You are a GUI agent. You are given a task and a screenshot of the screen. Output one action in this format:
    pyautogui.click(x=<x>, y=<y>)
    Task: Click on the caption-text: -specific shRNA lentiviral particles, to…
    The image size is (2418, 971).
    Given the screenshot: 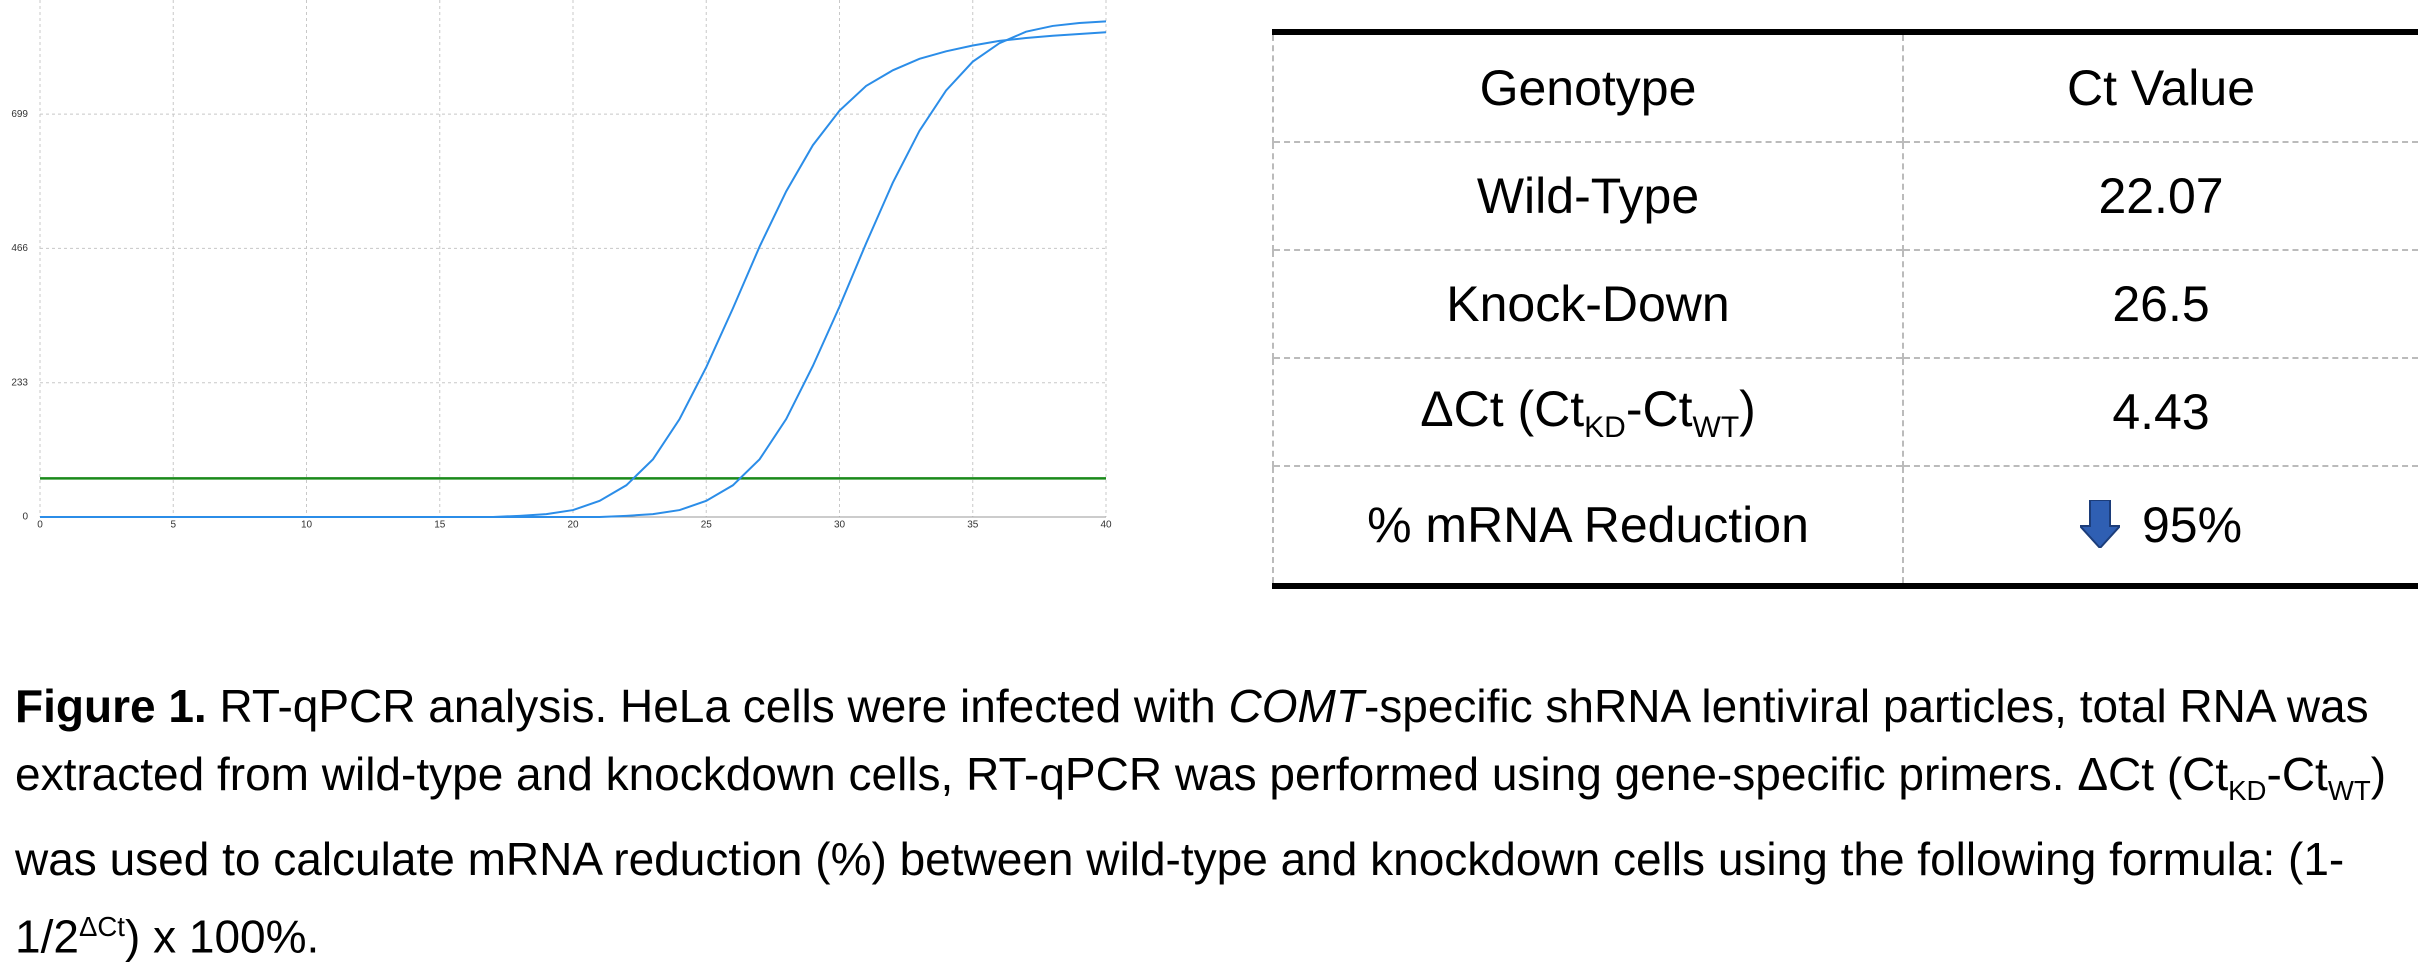 What is the action you would take?
    pyautogui.click(x=1192, y=740)
    